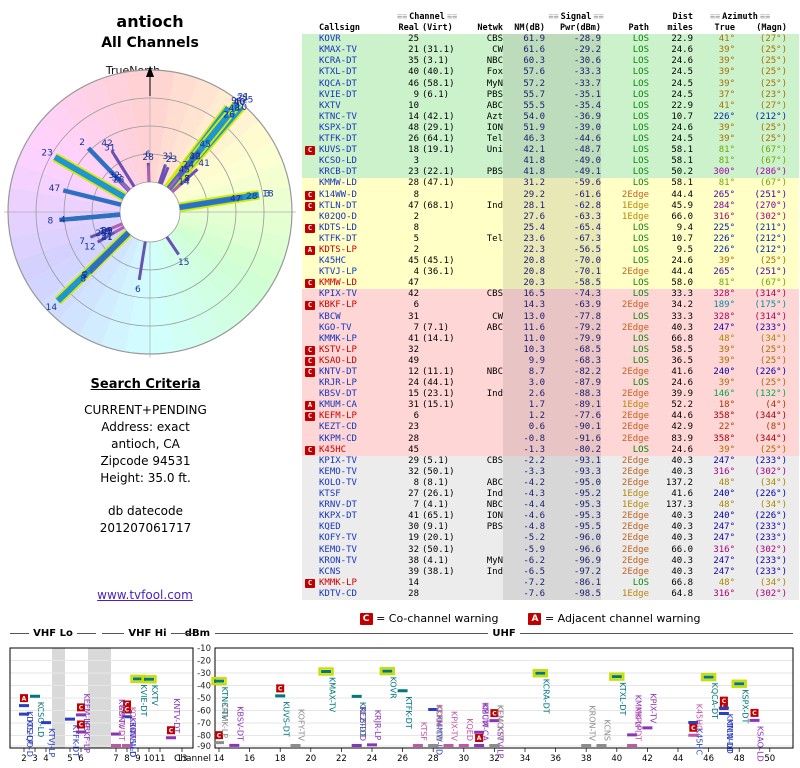 The width and height of the screenshot is (800, 768). I want to click on callsign-link: K14WW-D, so click(338, 194).